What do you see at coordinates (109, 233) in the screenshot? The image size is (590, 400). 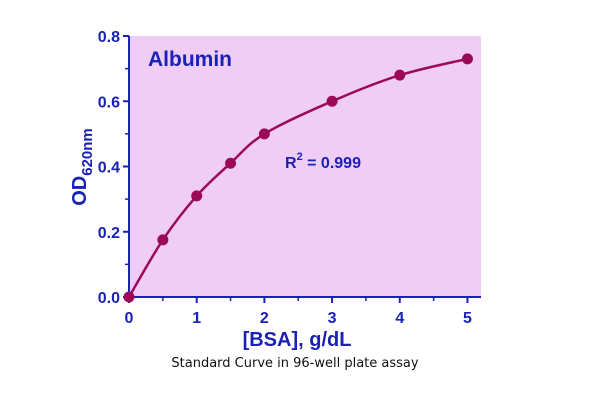 I see `y-tick-label: 0.2` at bounding box center [109, 233].